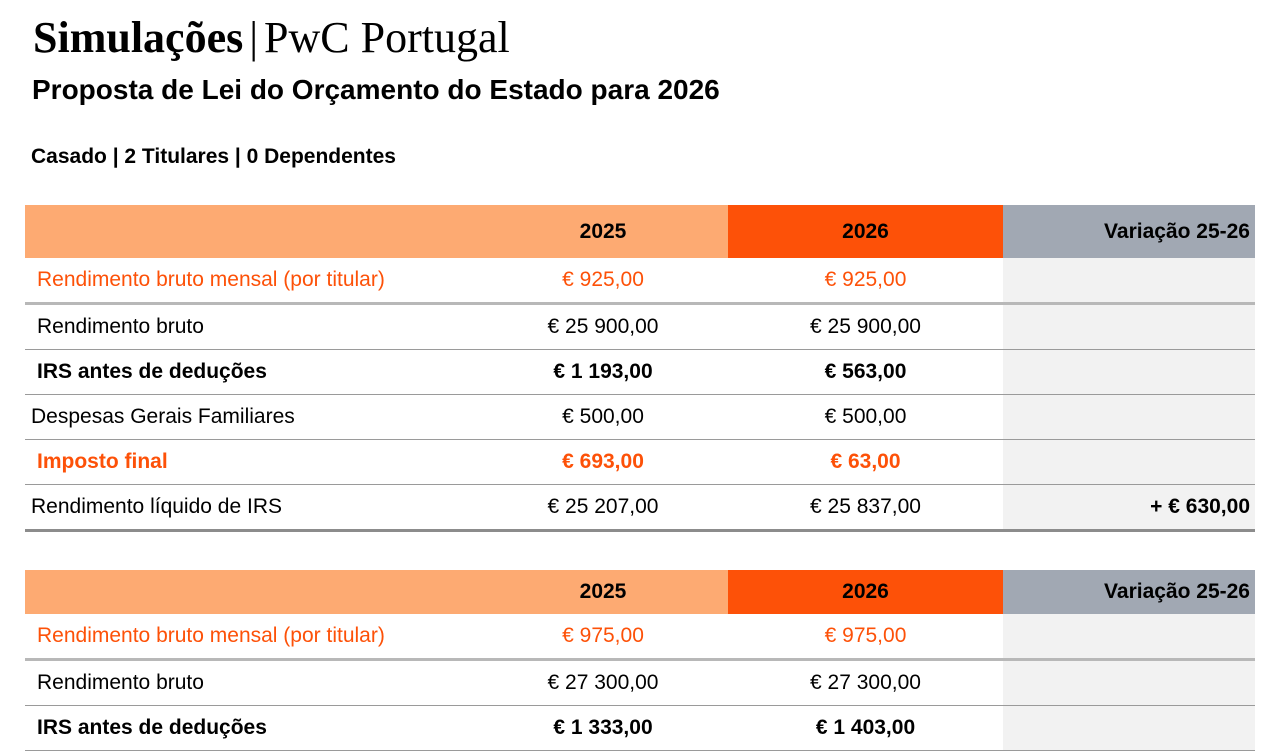  What do you see at coordinates (865, 281) in the screenshot?
I see `value-2026: € 925,00` at bounding box center [865, 281].